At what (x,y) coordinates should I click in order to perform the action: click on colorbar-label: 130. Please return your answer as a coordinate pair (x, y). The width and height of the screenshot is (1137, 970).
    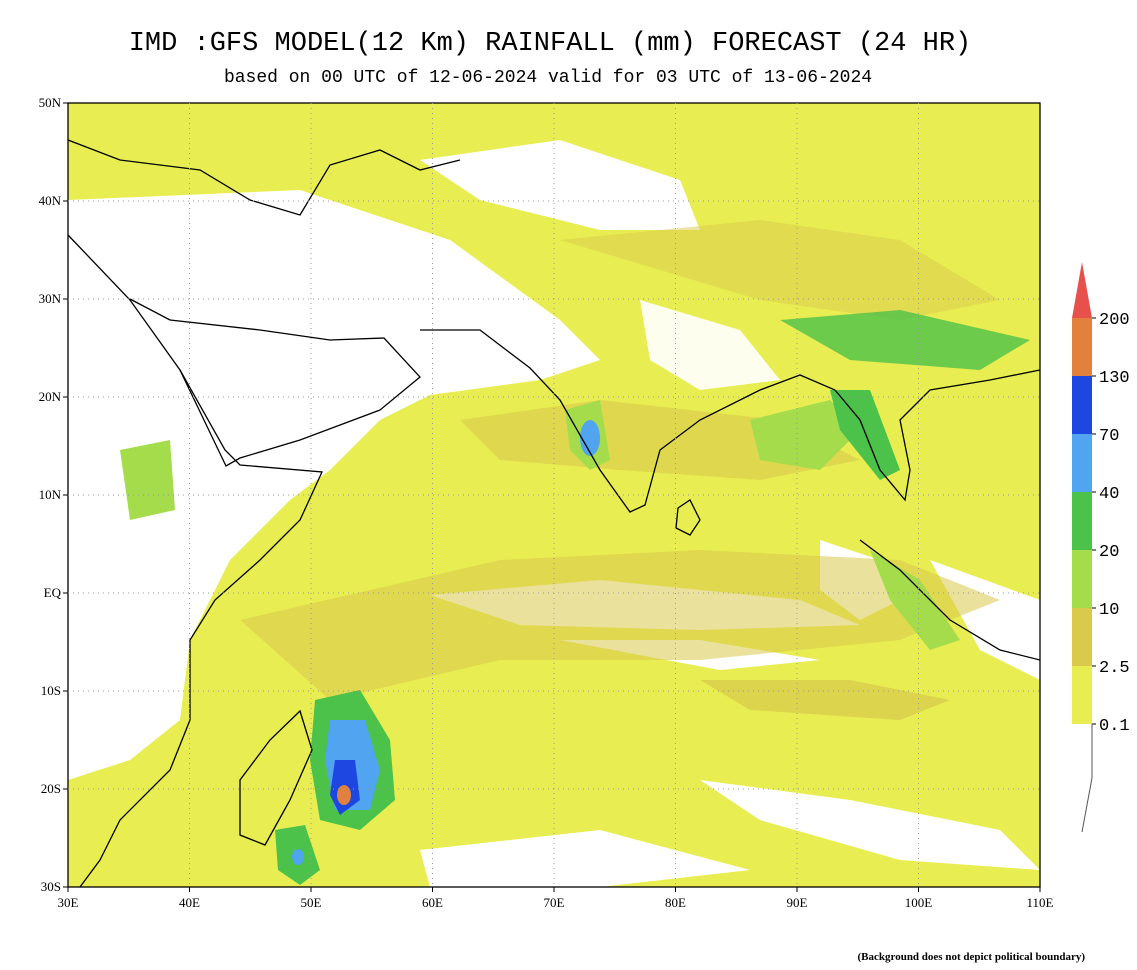
    Looking at the image, I should click on (1114, 378).